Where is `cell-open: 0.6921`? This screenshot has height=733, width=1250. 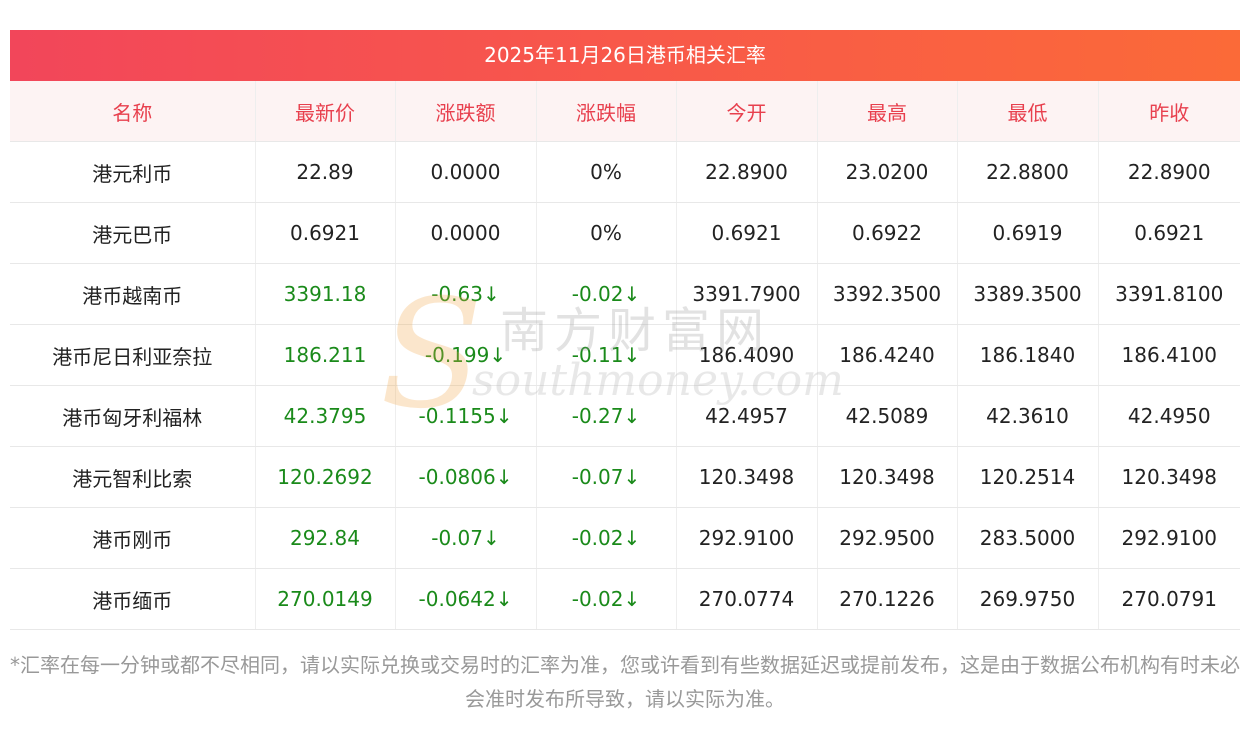
cell-open: 0.6921 is located at coordinates (746, 233).